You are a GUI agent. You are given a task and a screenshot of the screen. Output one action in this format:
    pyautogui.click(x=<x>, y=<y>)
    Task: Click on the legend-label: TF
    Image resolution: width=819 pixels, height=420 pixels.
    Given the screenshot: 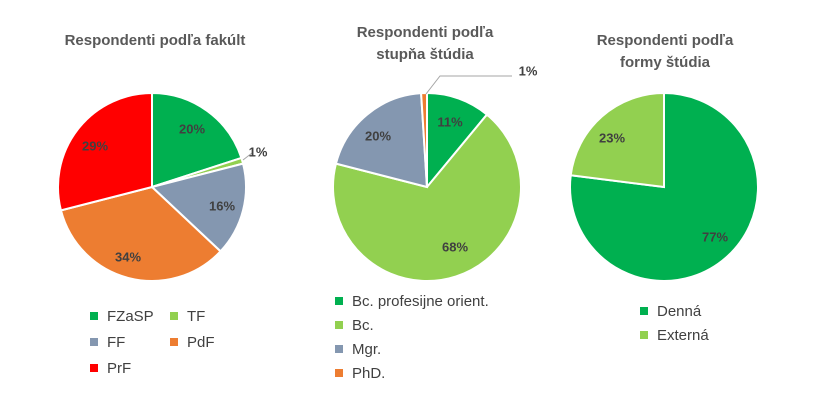 What is the action you would take?
    pyautogui.click(x=196, y=316)
    